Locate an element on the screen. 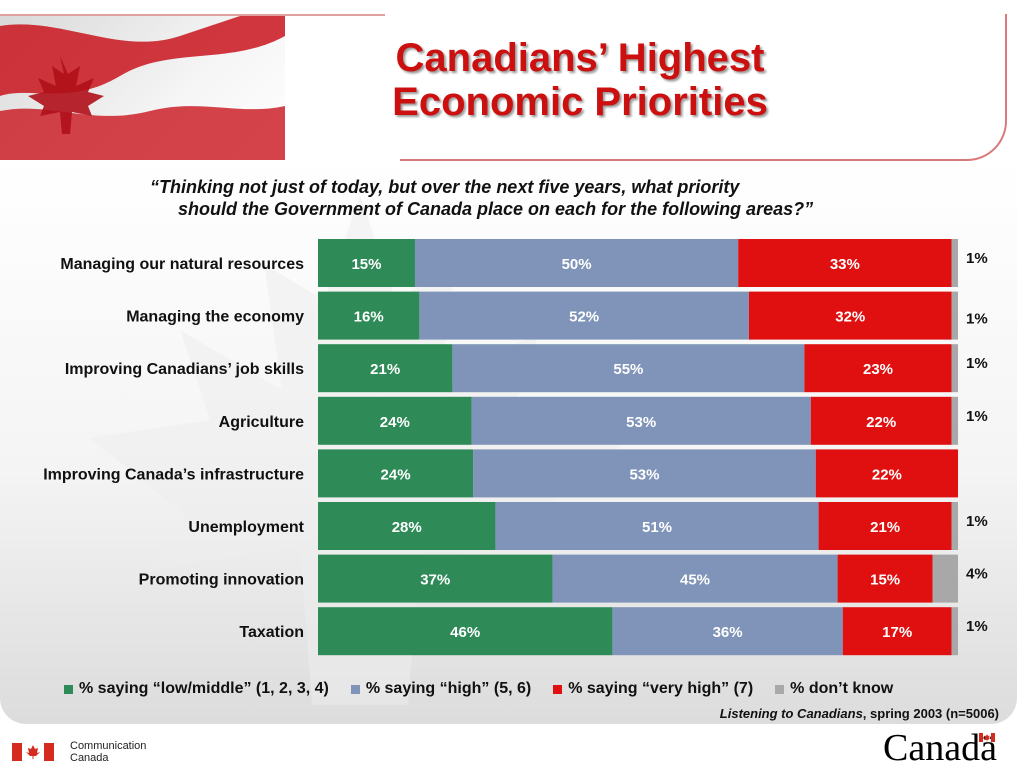 Image resolution: width=1017 pixels, height=774 pixels. data-label: 52% is located at coordinates (584, 317).